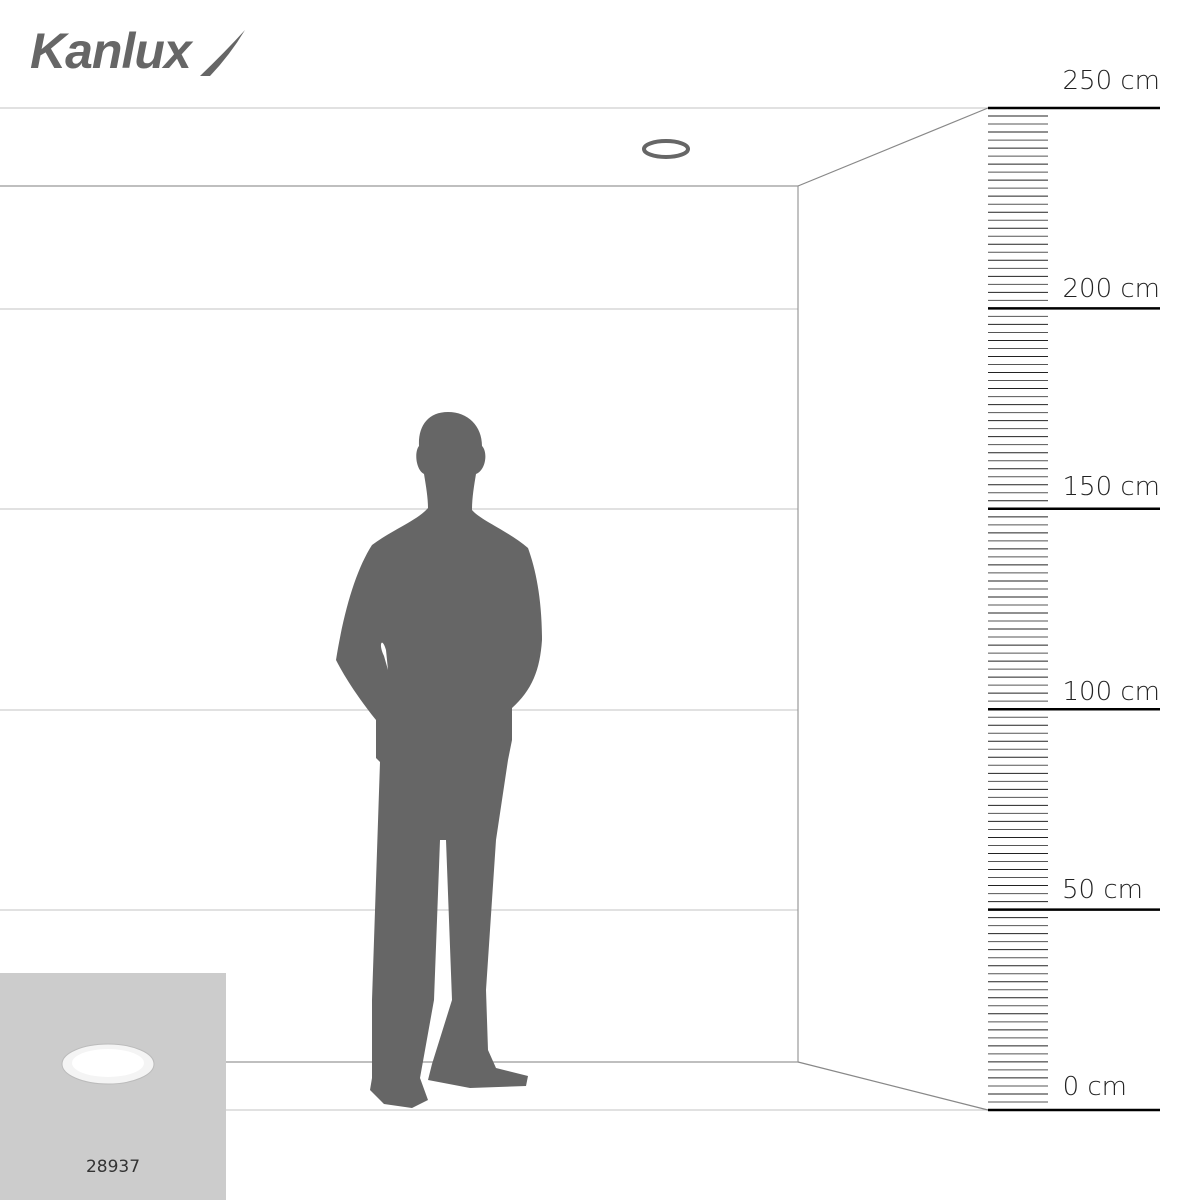 This screenshot has width=1200, height=1200. I want to click on product-thumbnail-panel, so click(113, 1086).